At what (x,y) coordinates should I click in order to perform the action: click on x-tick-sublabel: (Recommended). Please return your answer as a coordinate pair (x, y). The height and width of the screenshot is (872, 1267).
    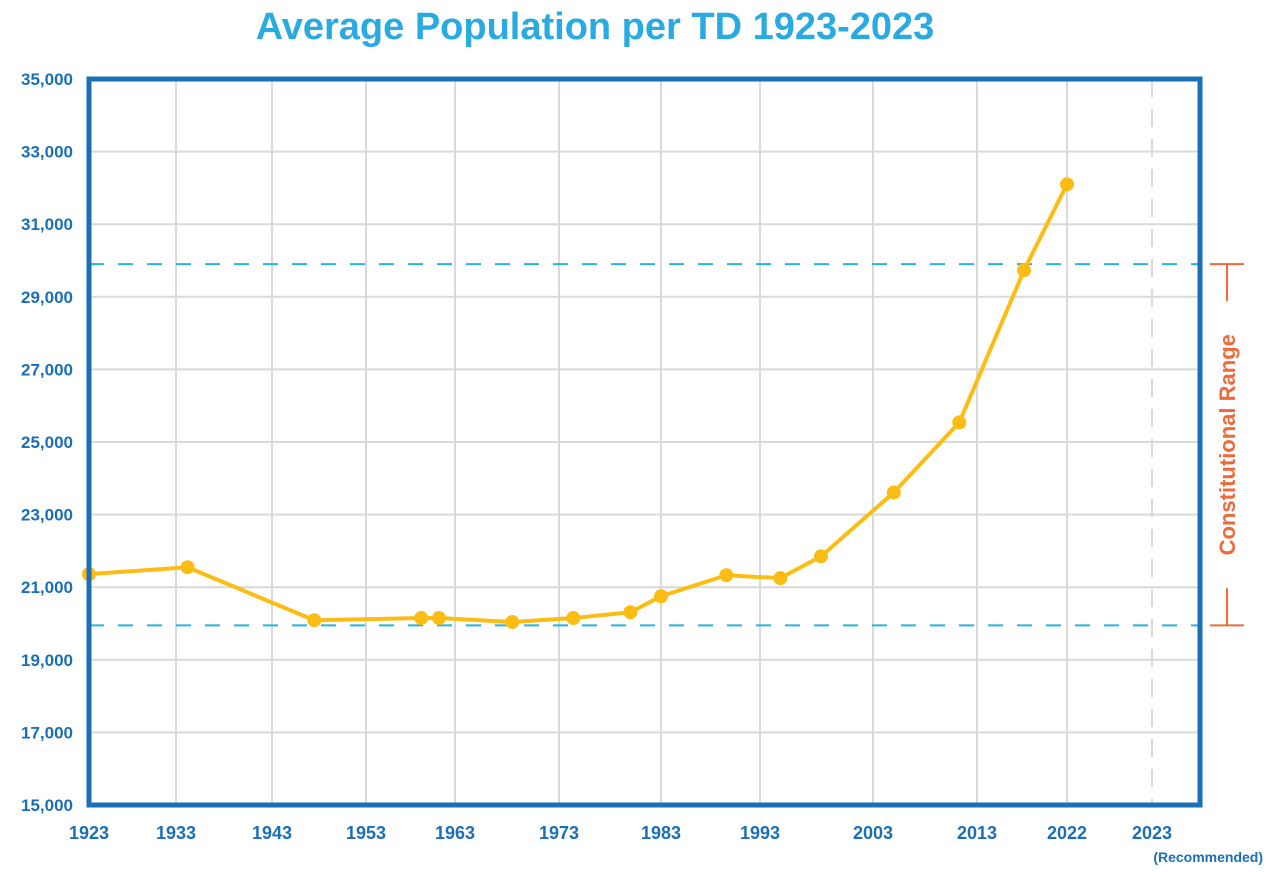
    Looking at the image, I should click on (1208, 857).